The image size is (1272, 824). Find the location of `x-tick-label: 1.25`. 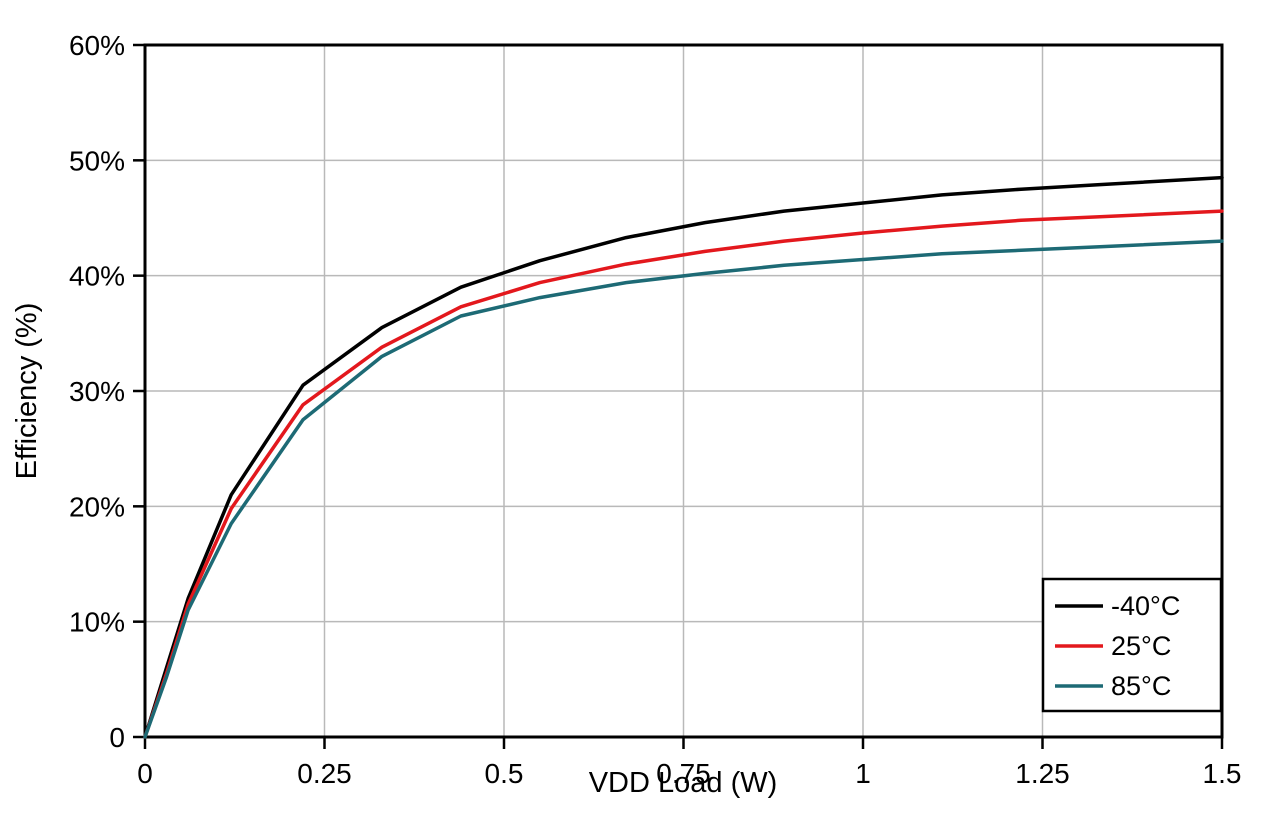

x-tick-label: 1.25 is located at coordinates (1042, 773).